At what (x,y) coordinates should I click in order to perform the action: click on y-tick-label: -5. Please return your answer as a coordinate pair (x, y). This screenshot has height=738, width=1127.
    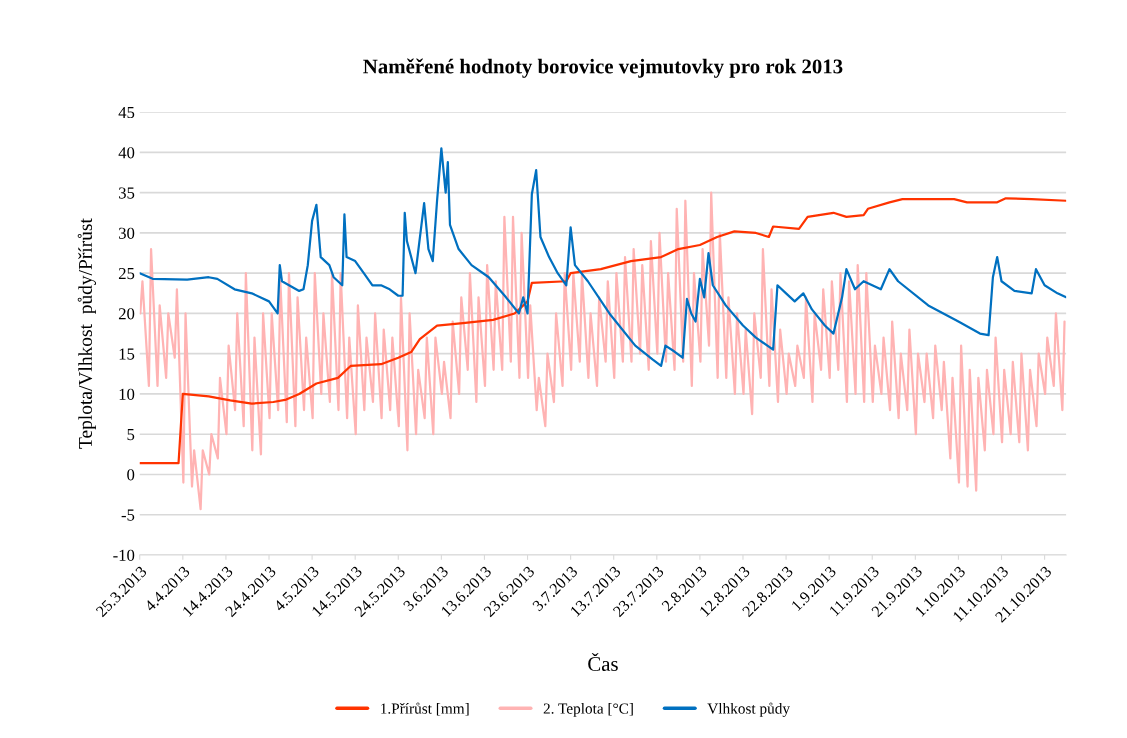
    Looking at the image, I should click on (128, 515).